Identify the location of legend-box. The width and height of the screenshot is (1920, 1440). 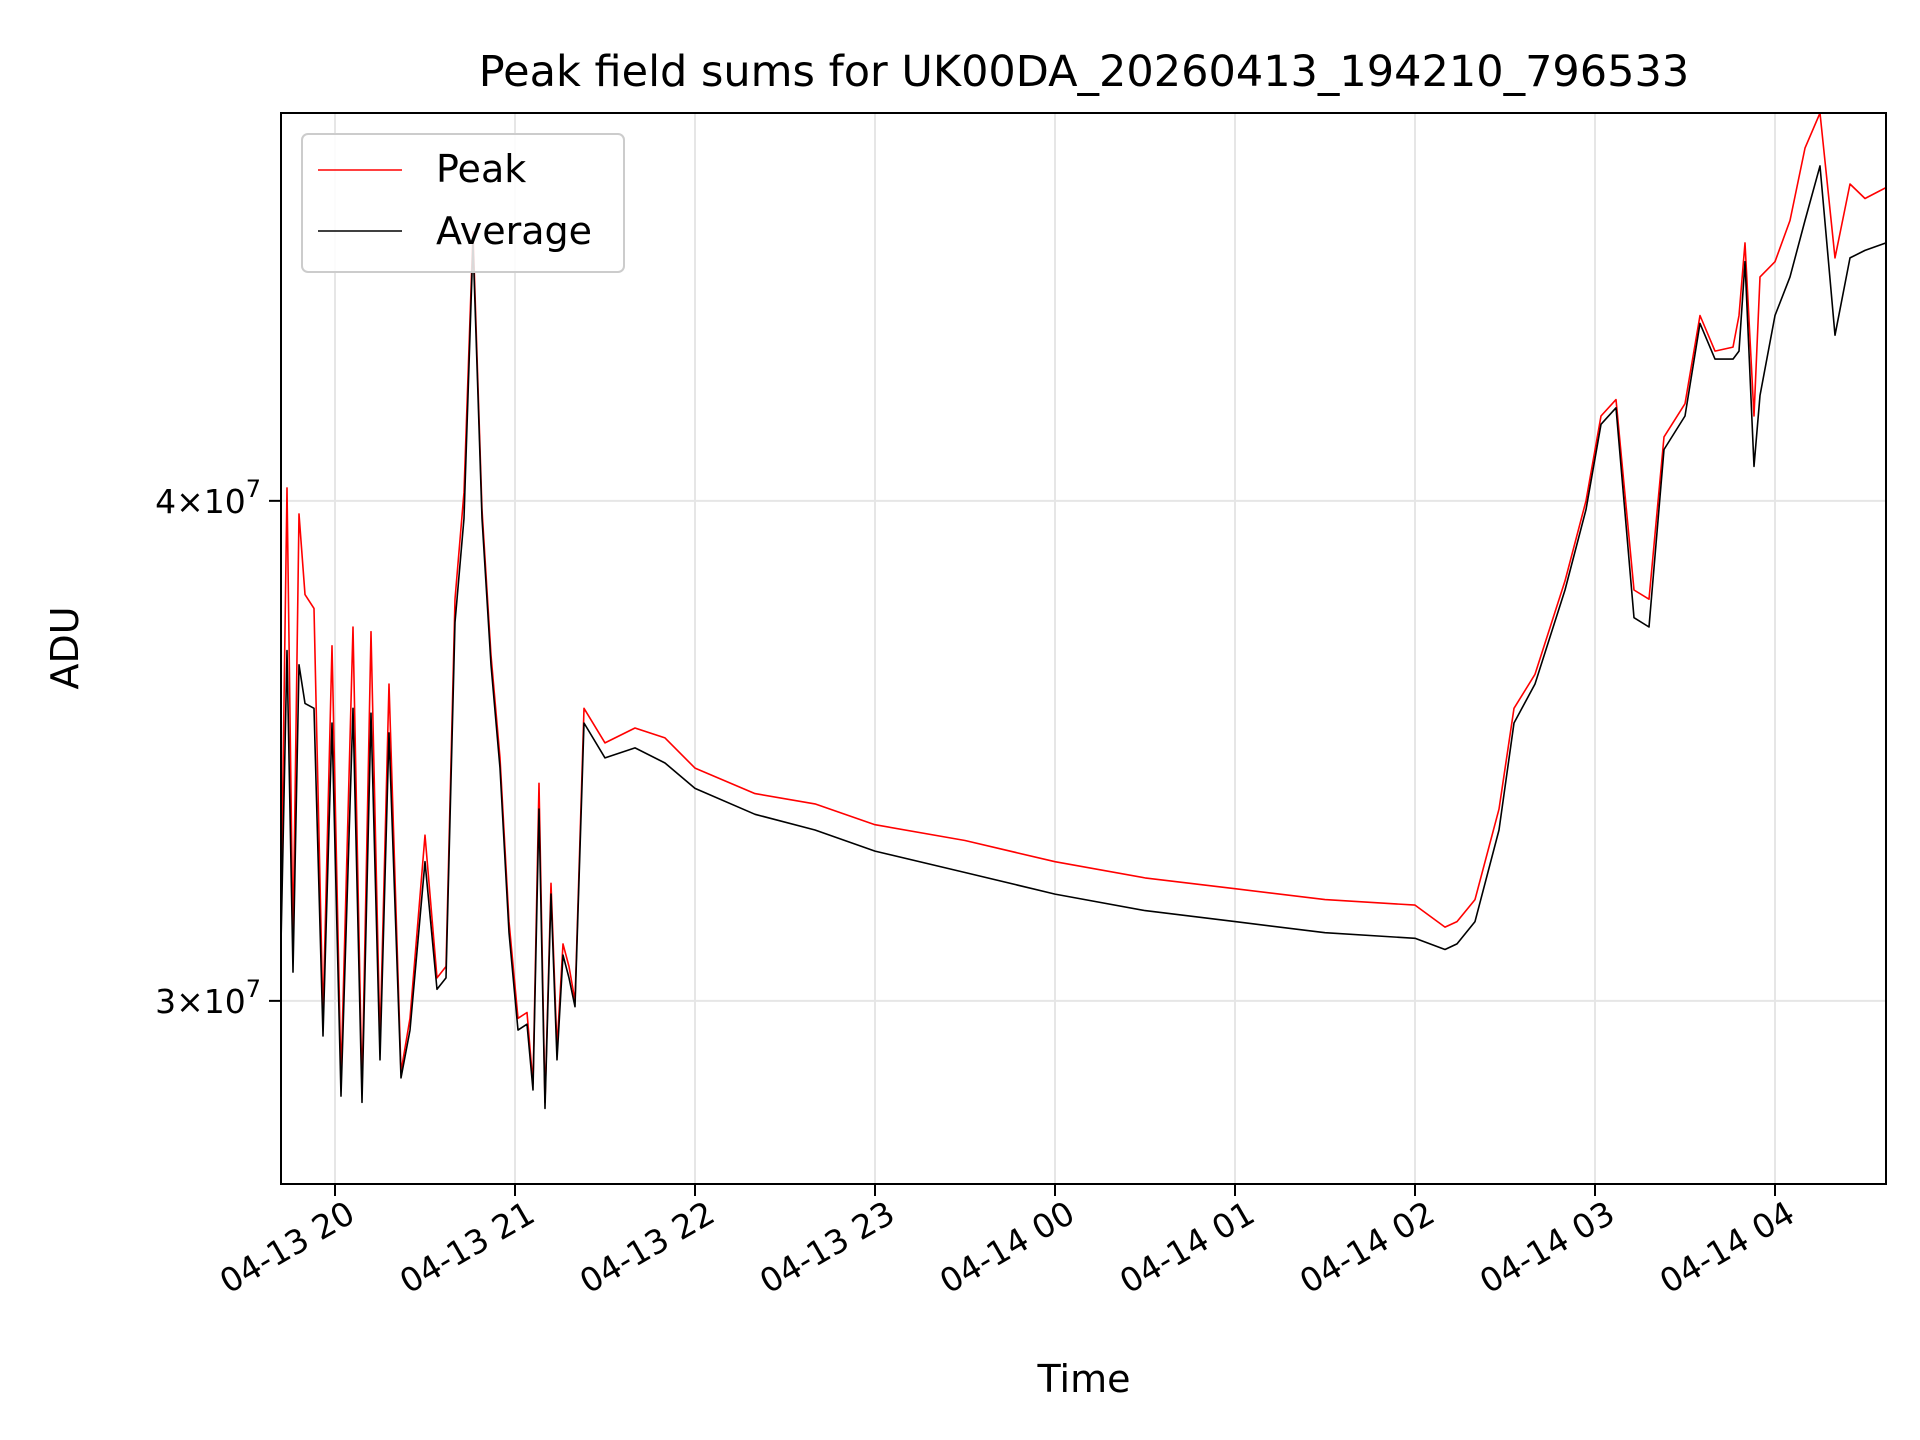
(463, 203).